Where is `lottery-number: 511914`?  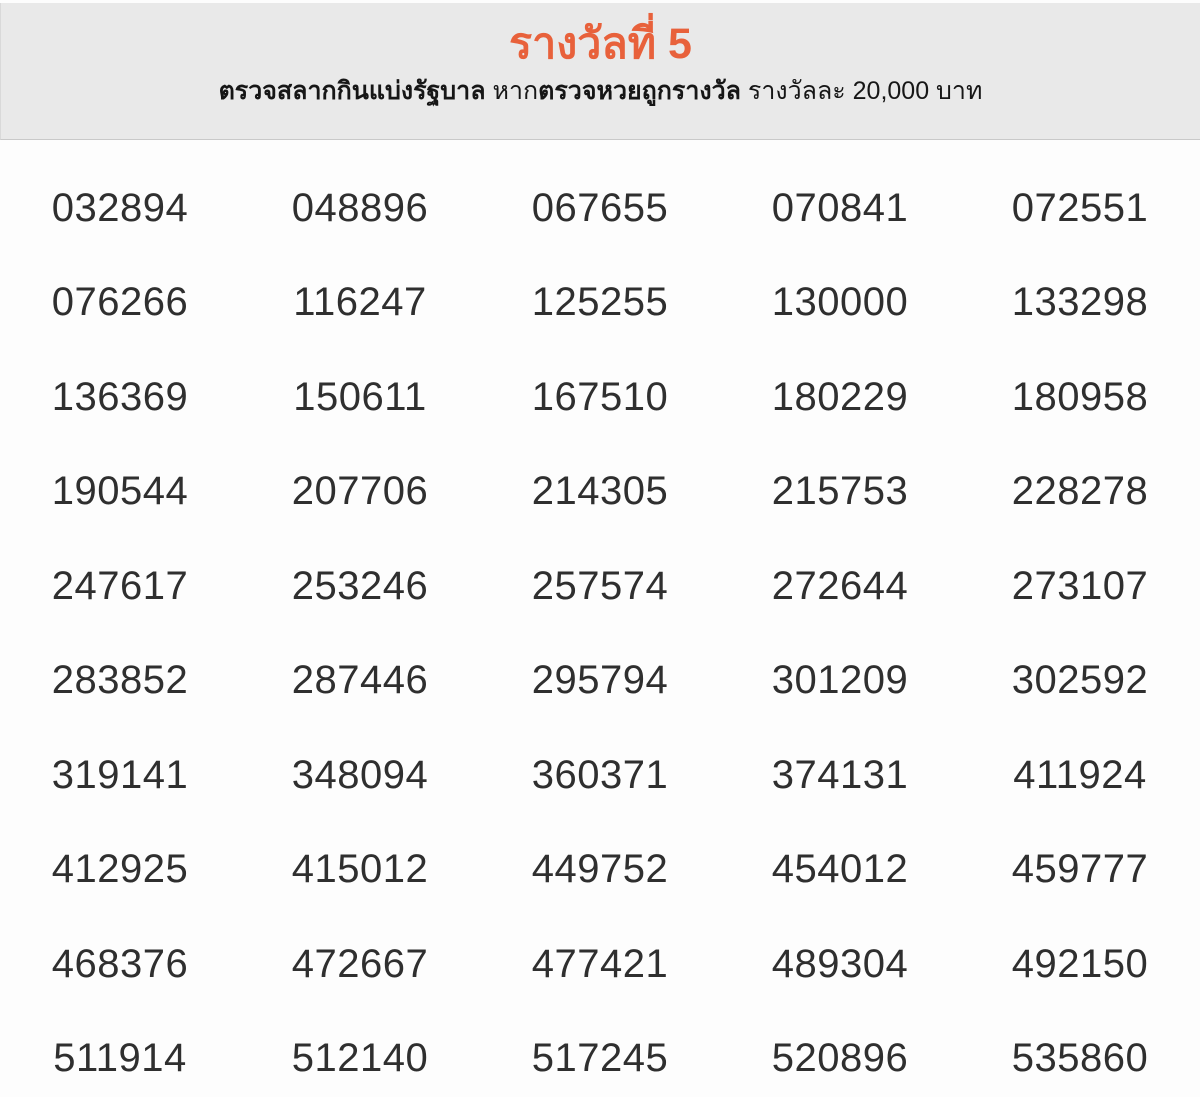
lottery-number: 511914 is located at coordinates (120, 1058).